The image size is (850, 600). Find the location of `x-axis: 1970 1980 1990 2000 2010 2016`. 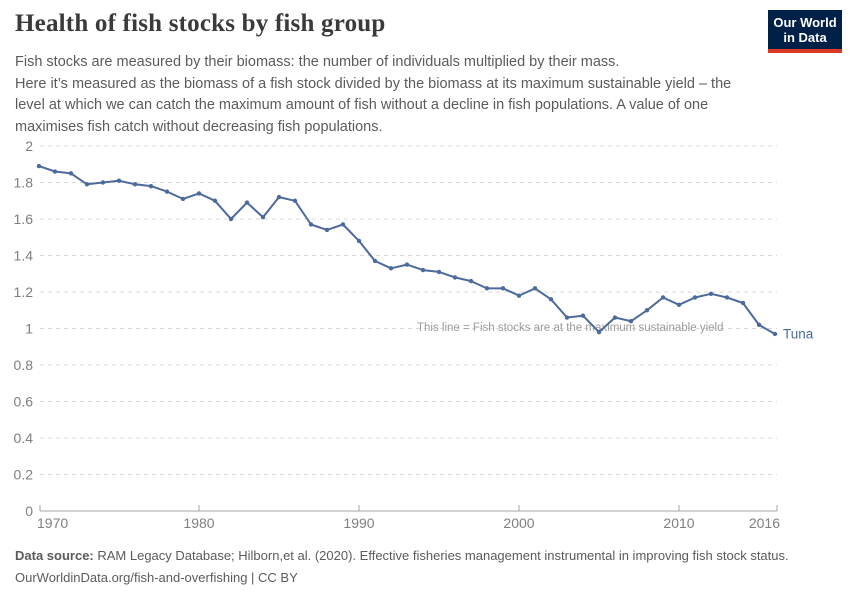

x-axis: 1970 1980 1990 2000 2010 2016 is located at coordinates (408, 518).